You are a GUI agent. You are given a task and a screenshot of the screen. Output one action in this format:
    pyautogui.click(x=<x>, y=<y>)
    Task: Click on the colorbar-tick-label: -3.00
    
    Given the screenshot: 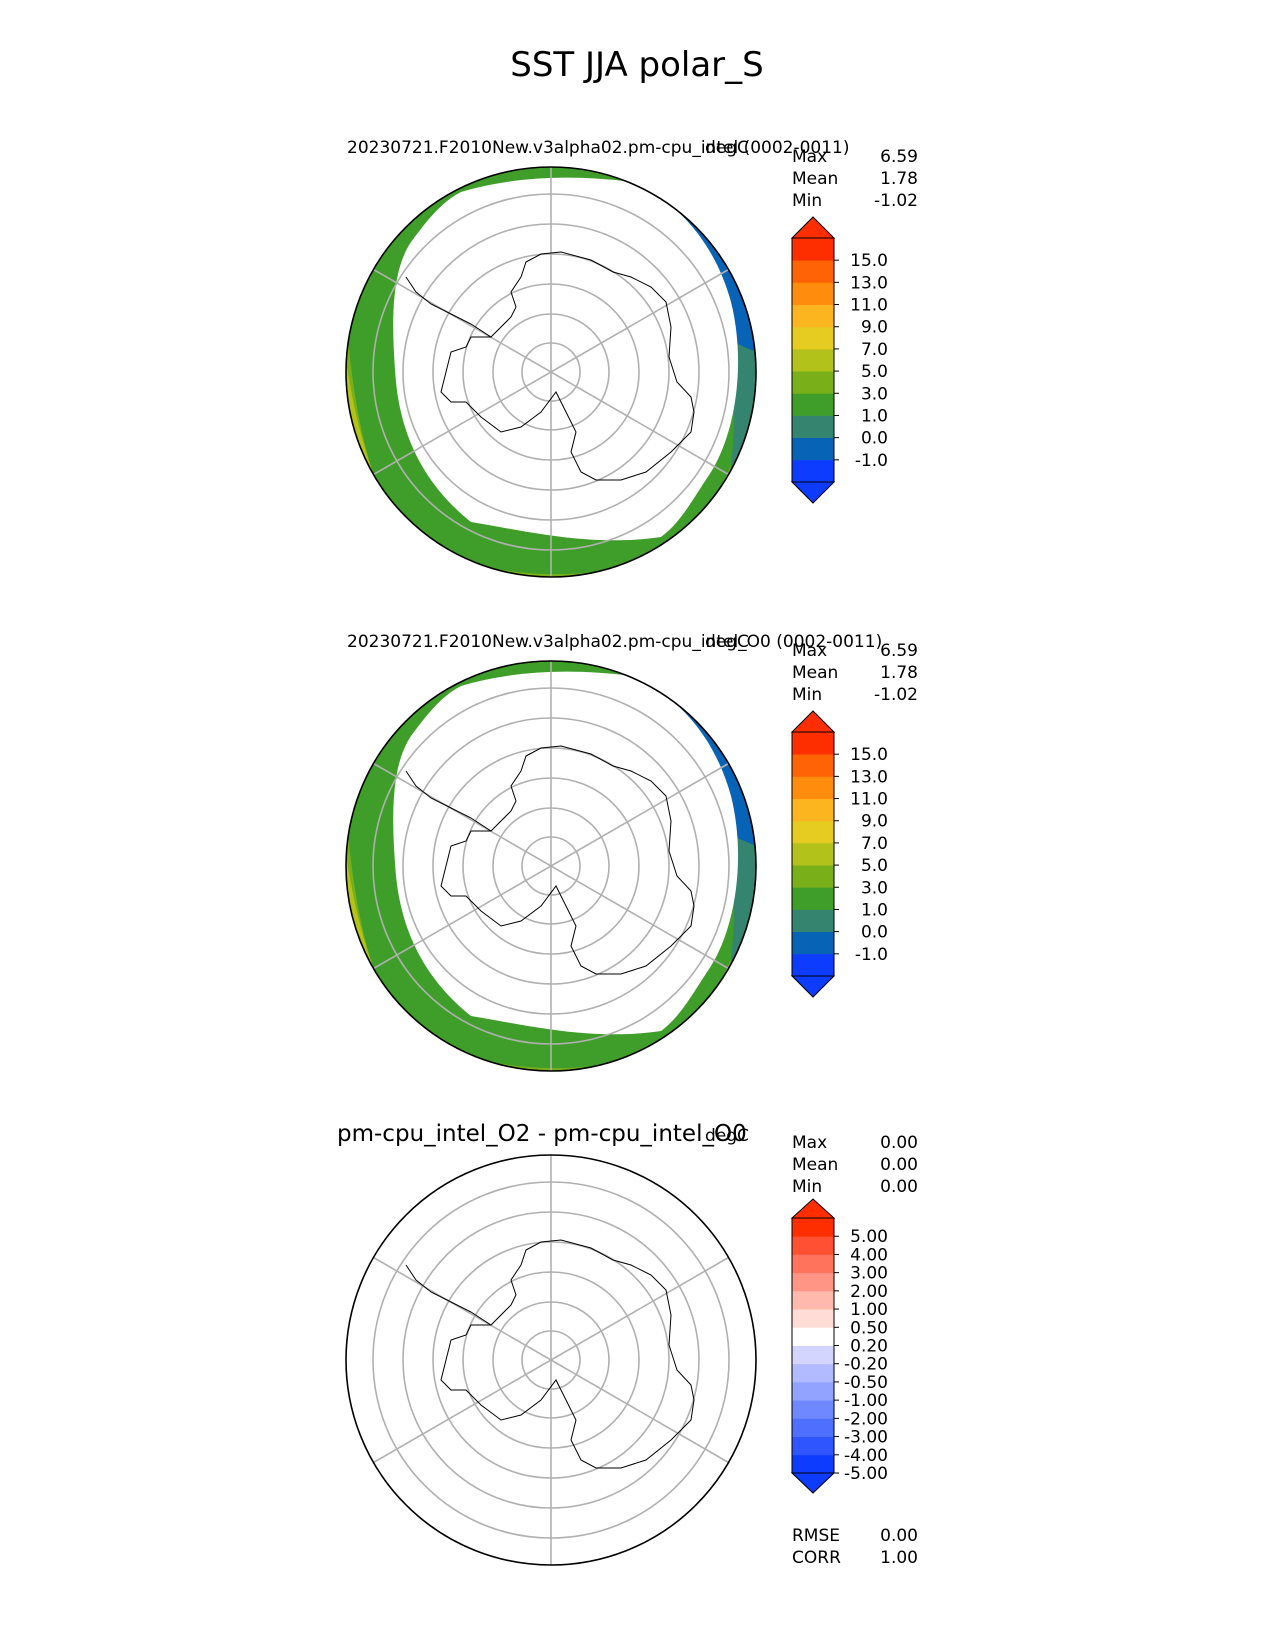 What is the action you would take?
    pyautogui.click(x=866, y=1438)
    